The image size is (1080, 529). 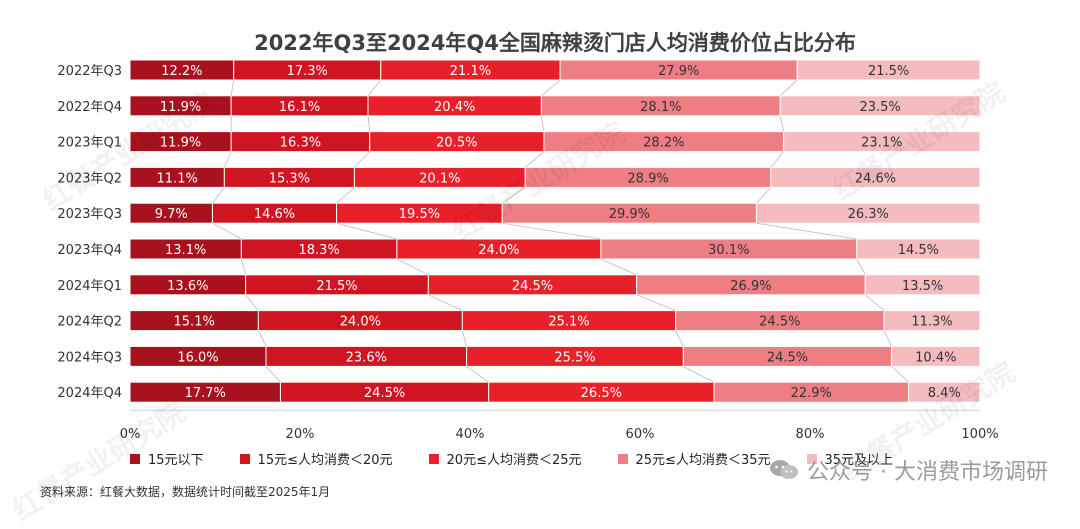 I want to click on x-tick-label: 0%, so click(x=130, y=434).